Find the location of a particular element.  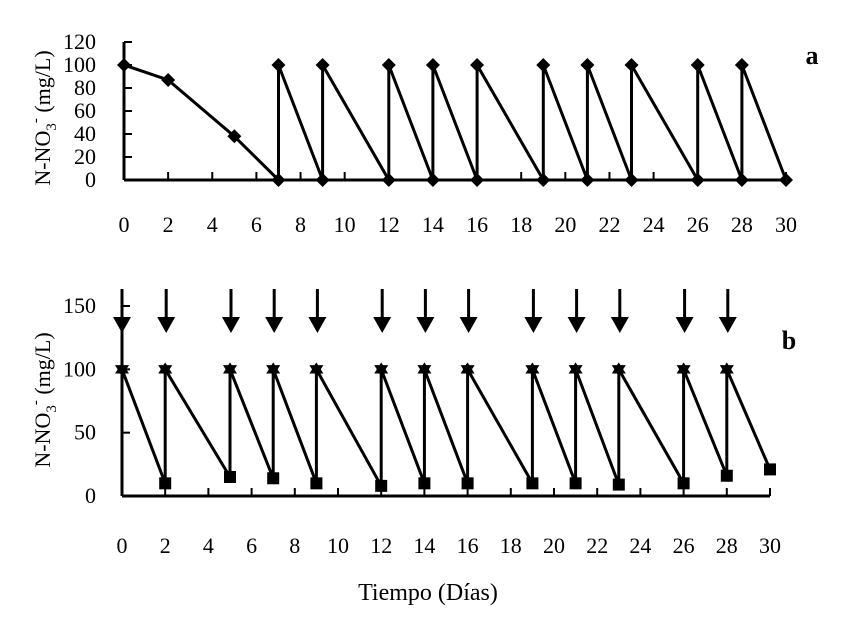

panel-b-x-tick-label: 6 is located at coordinates (251, 545).